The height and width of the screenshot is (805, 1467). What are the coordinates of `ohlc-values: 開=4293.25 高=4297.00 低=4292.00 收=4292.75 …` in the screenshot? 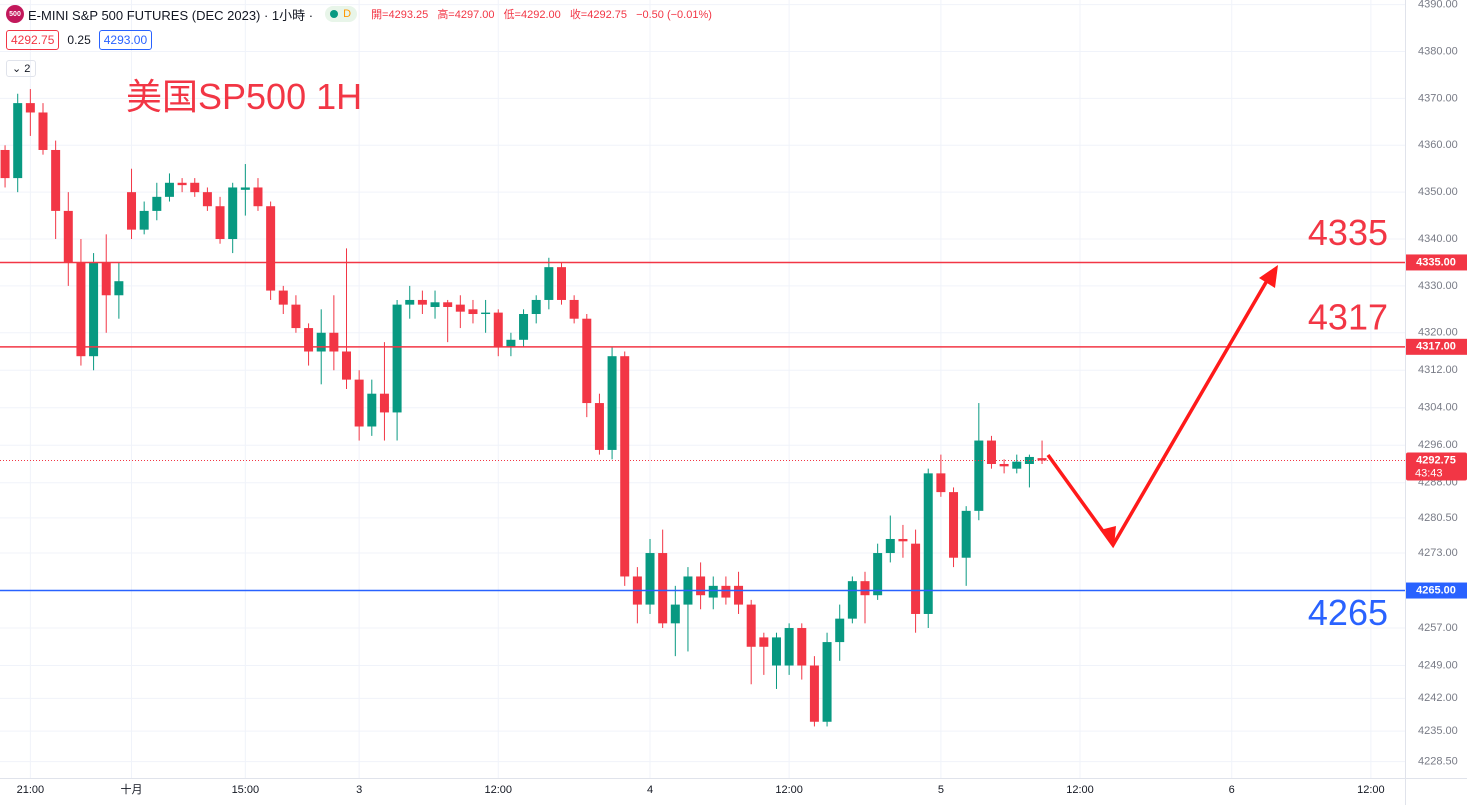 It's located at (544, 14).